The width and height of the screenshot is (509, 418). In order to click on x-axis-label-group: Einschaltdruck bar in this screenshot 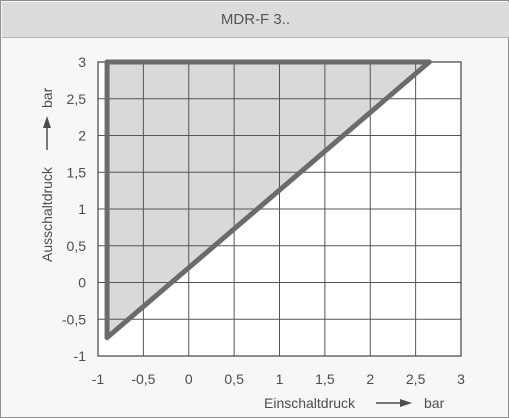, I will do `click(354, 403)`.